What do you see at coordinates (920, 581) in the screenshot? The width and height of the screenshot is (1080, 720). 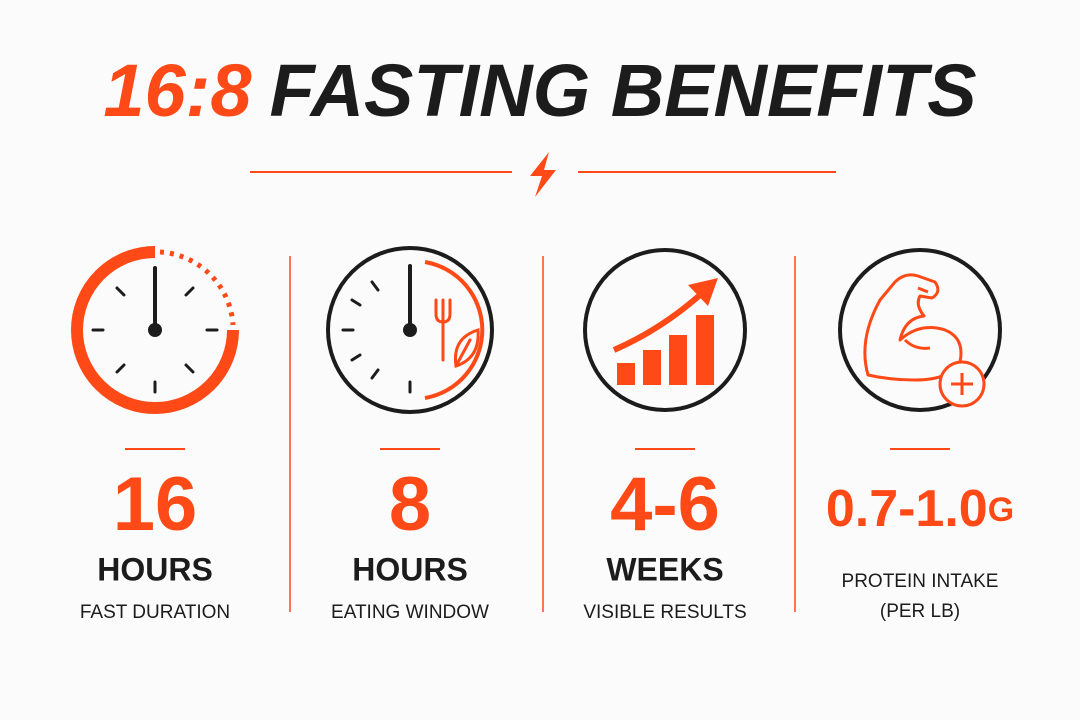 I see `stat-label: PROTEIN INTAKE` at bounding box center [920, 581].